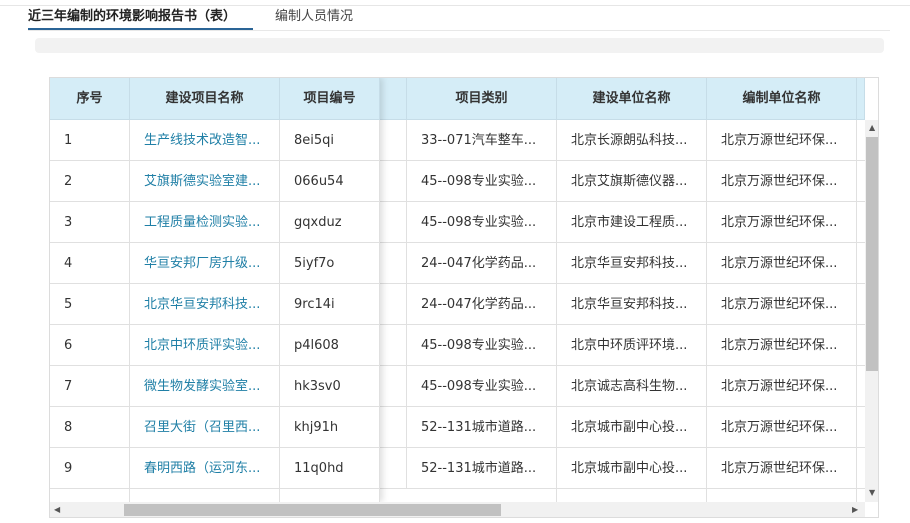 This screenshot has height=523, width=910. Describe the element at coordinates (90, 140) in the screenshot. I see `cell-index: 1` at that location.